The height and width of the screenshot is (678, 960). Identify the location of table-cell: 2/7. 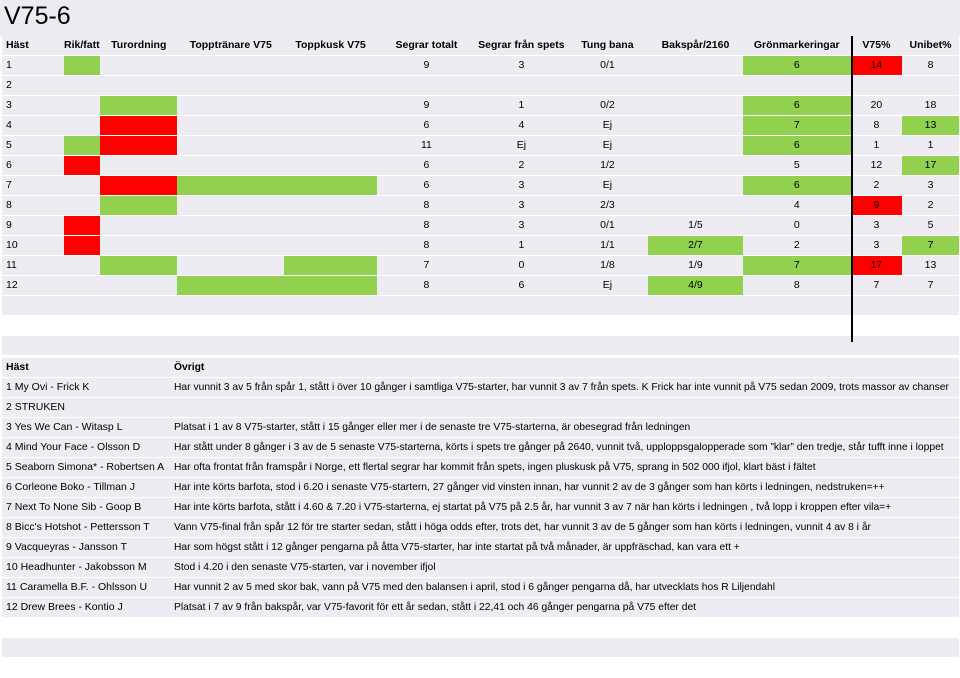
(695, 245).